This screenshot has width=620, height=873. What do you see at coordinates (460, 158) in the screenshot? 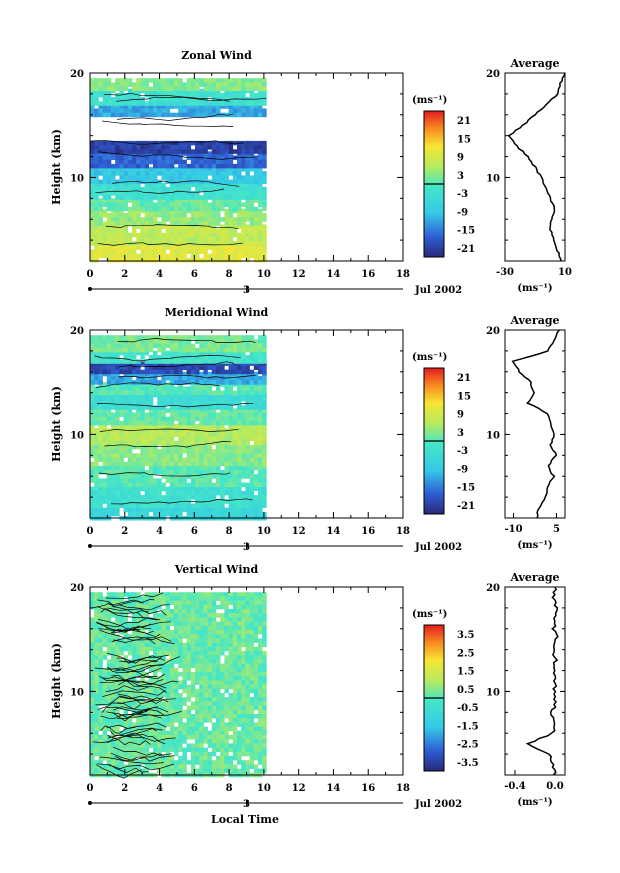
I see `colorbar-tick-label: 9` at bounding box center [460, 158].